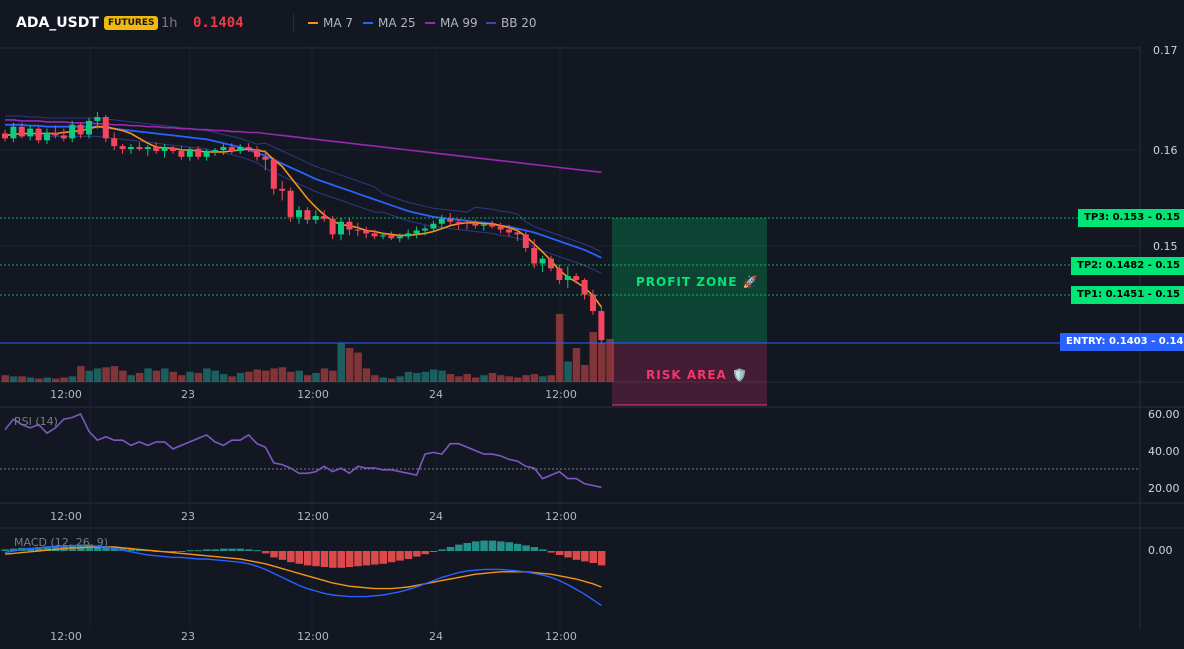  I want to click on legend-ma99: MA 99, so click(451, 23).